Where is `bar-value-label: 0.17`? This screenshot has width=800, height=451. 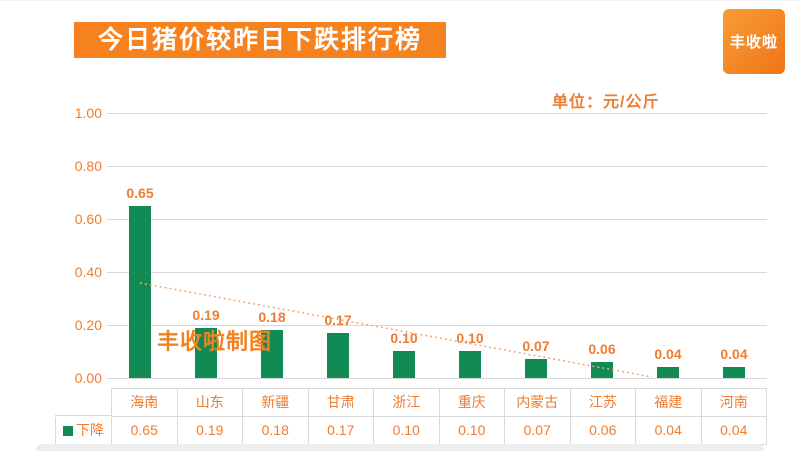 bar-value-label: 0.17 is located at coordinates (338, 320).